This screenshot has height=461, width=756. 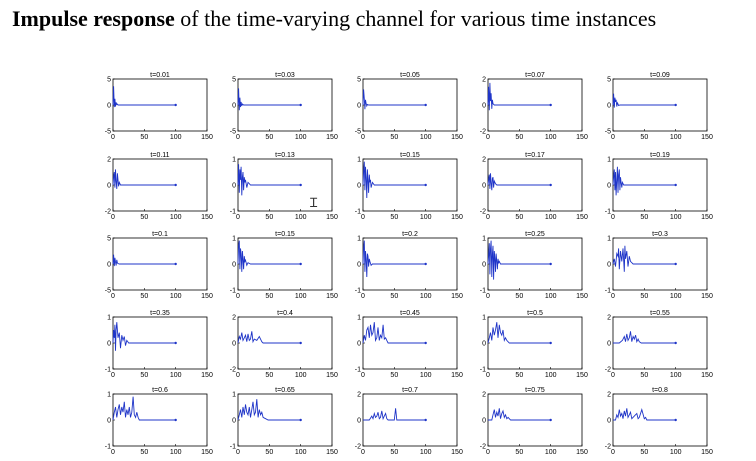 I want to click on subplot-title: t=0.17, so click(x=535, y=155).